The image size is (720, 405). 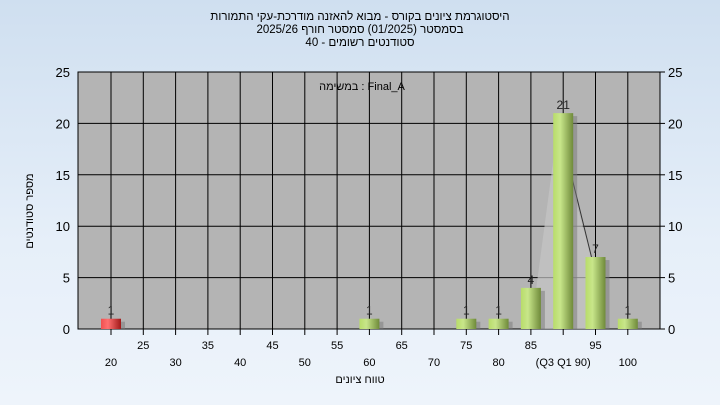 I want to click on bar-value-label: 21, so click(x=564, y=105).